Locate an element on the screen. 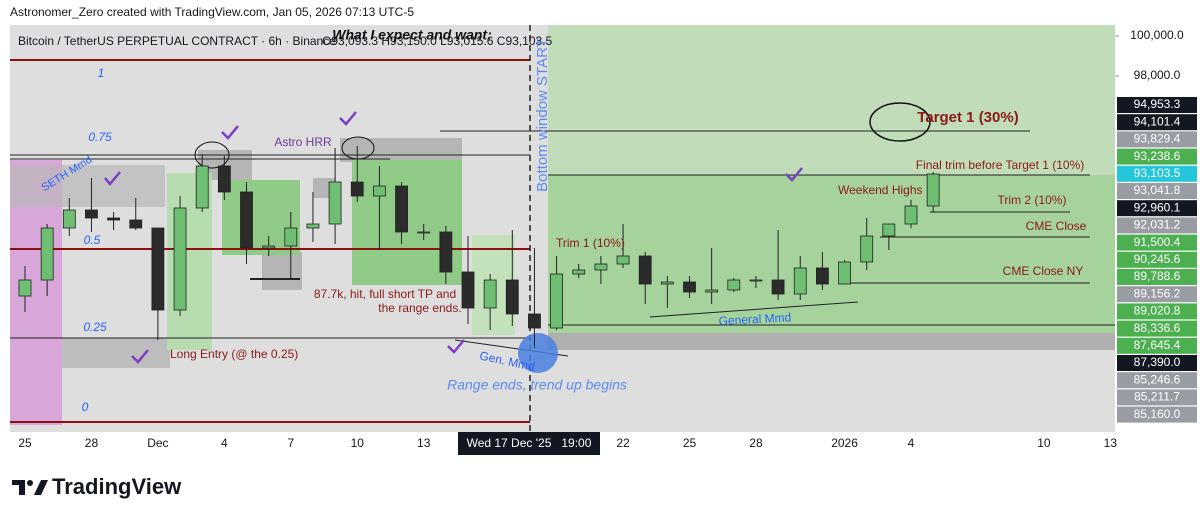  crosshair-box is located at coordinates (529, 443).